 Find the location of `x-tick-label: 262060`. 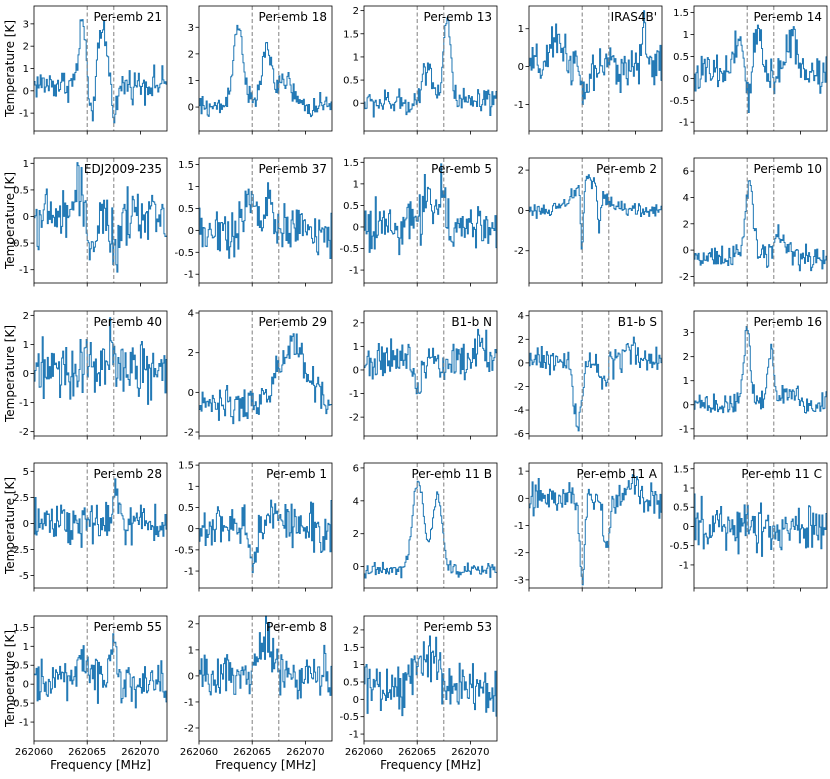

x-tick-label: 262060 is located at coordinates (364, 752).